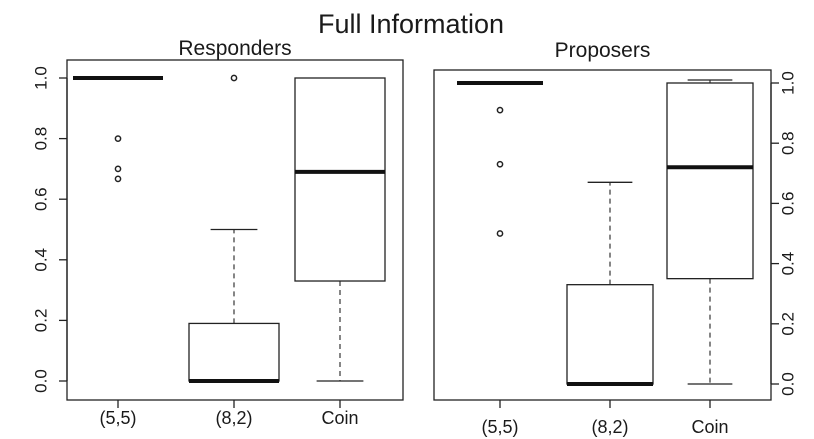 The image size is (814, 439). Describe the element at coordinates (603, 50) in the screenshot. I see `panel-title: Proposers` at that location.